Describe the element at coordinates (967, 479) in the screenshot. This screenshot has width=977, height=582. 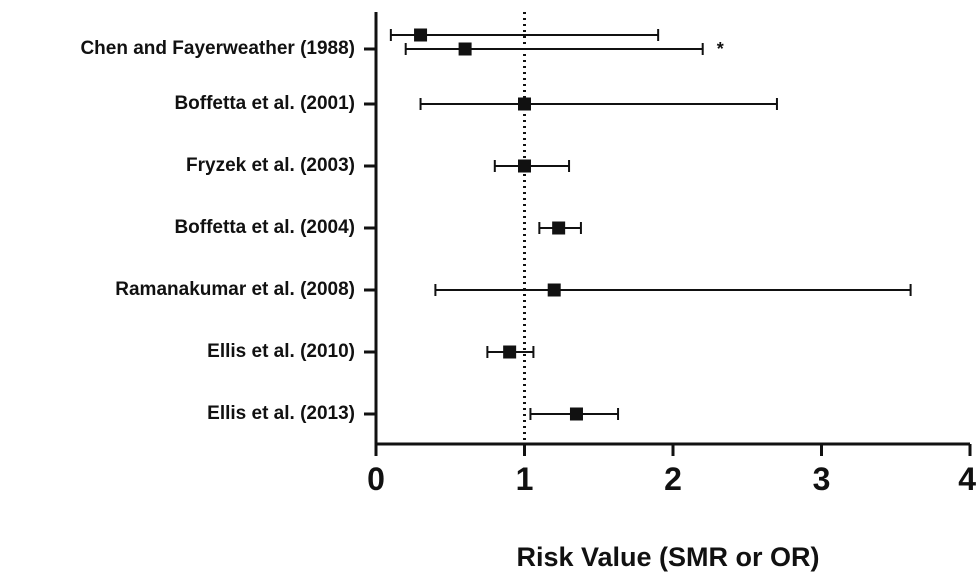
I see `x-tick-label: 4` at that location.